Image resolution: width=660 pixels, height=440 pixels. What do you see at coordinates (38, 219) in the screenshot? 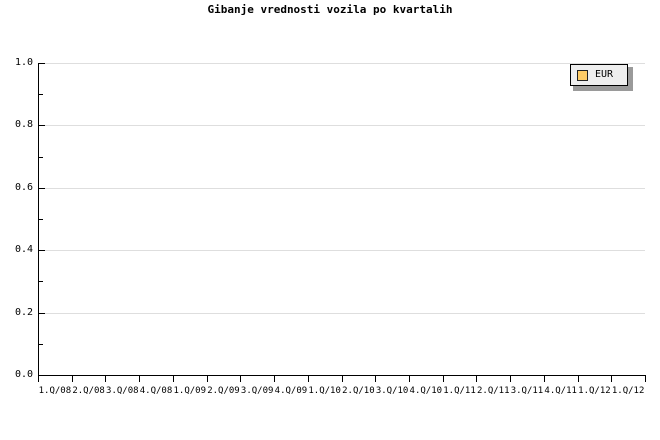
I see `y-axis-line` at bounding box center [38, 219].